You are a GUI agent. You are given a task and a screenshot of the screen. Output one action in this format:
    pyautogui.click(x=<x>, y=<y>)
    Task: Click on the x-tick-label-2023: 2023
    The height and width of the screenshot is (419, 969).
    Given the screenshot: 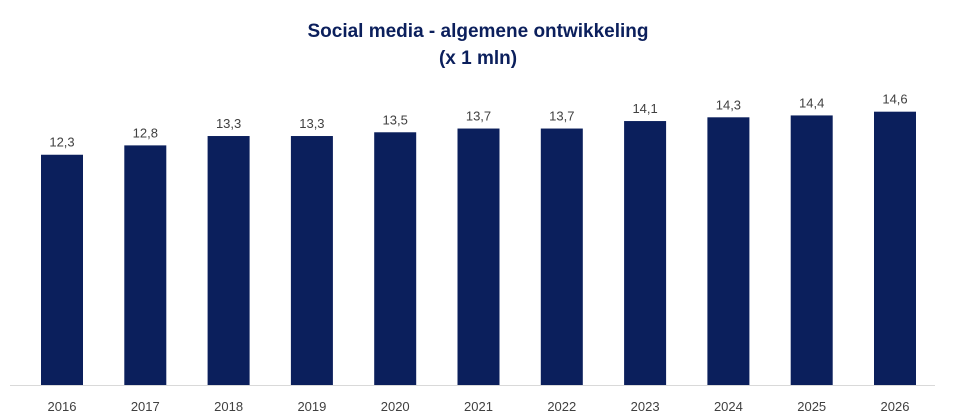 What is the action you would take?
    pyautogui.click(x=645, y=406)
    